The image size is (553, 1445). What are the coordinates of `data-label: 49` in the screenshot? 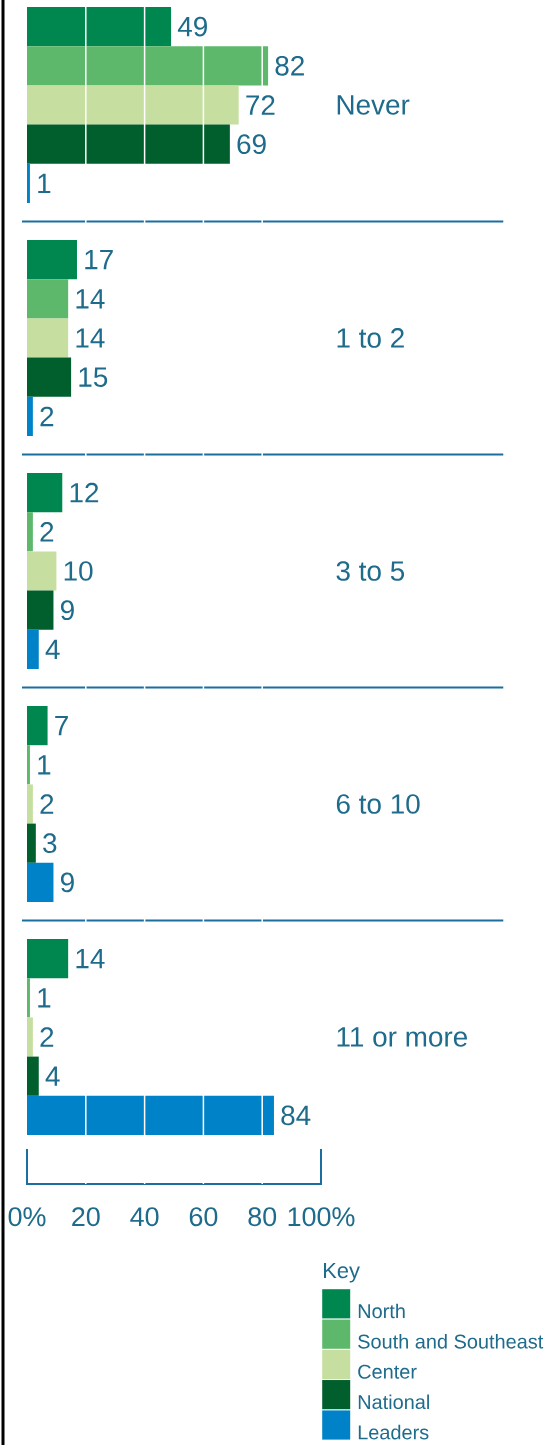 It's located at (192, 26).